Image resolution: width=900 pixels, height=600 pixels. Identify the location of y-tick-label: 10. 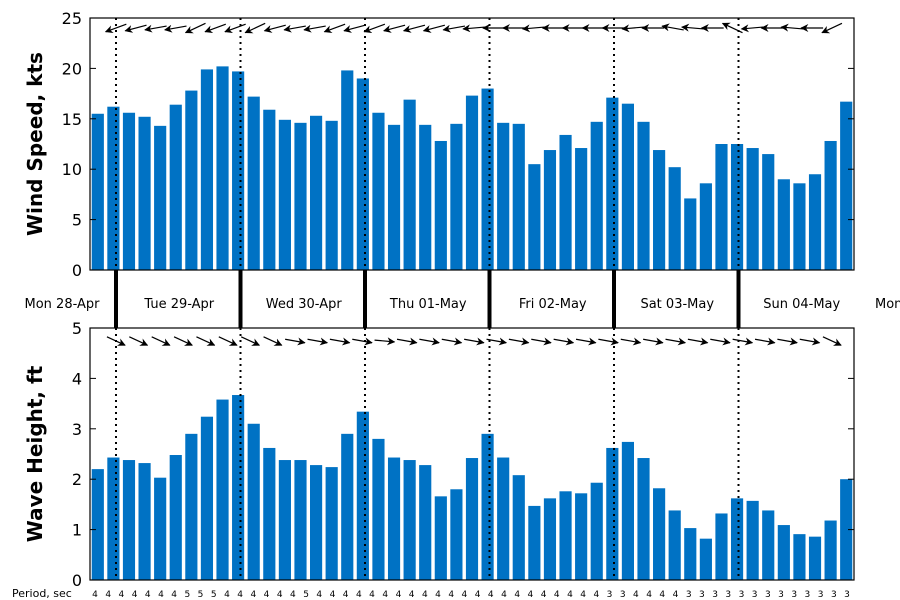
(72, 169).